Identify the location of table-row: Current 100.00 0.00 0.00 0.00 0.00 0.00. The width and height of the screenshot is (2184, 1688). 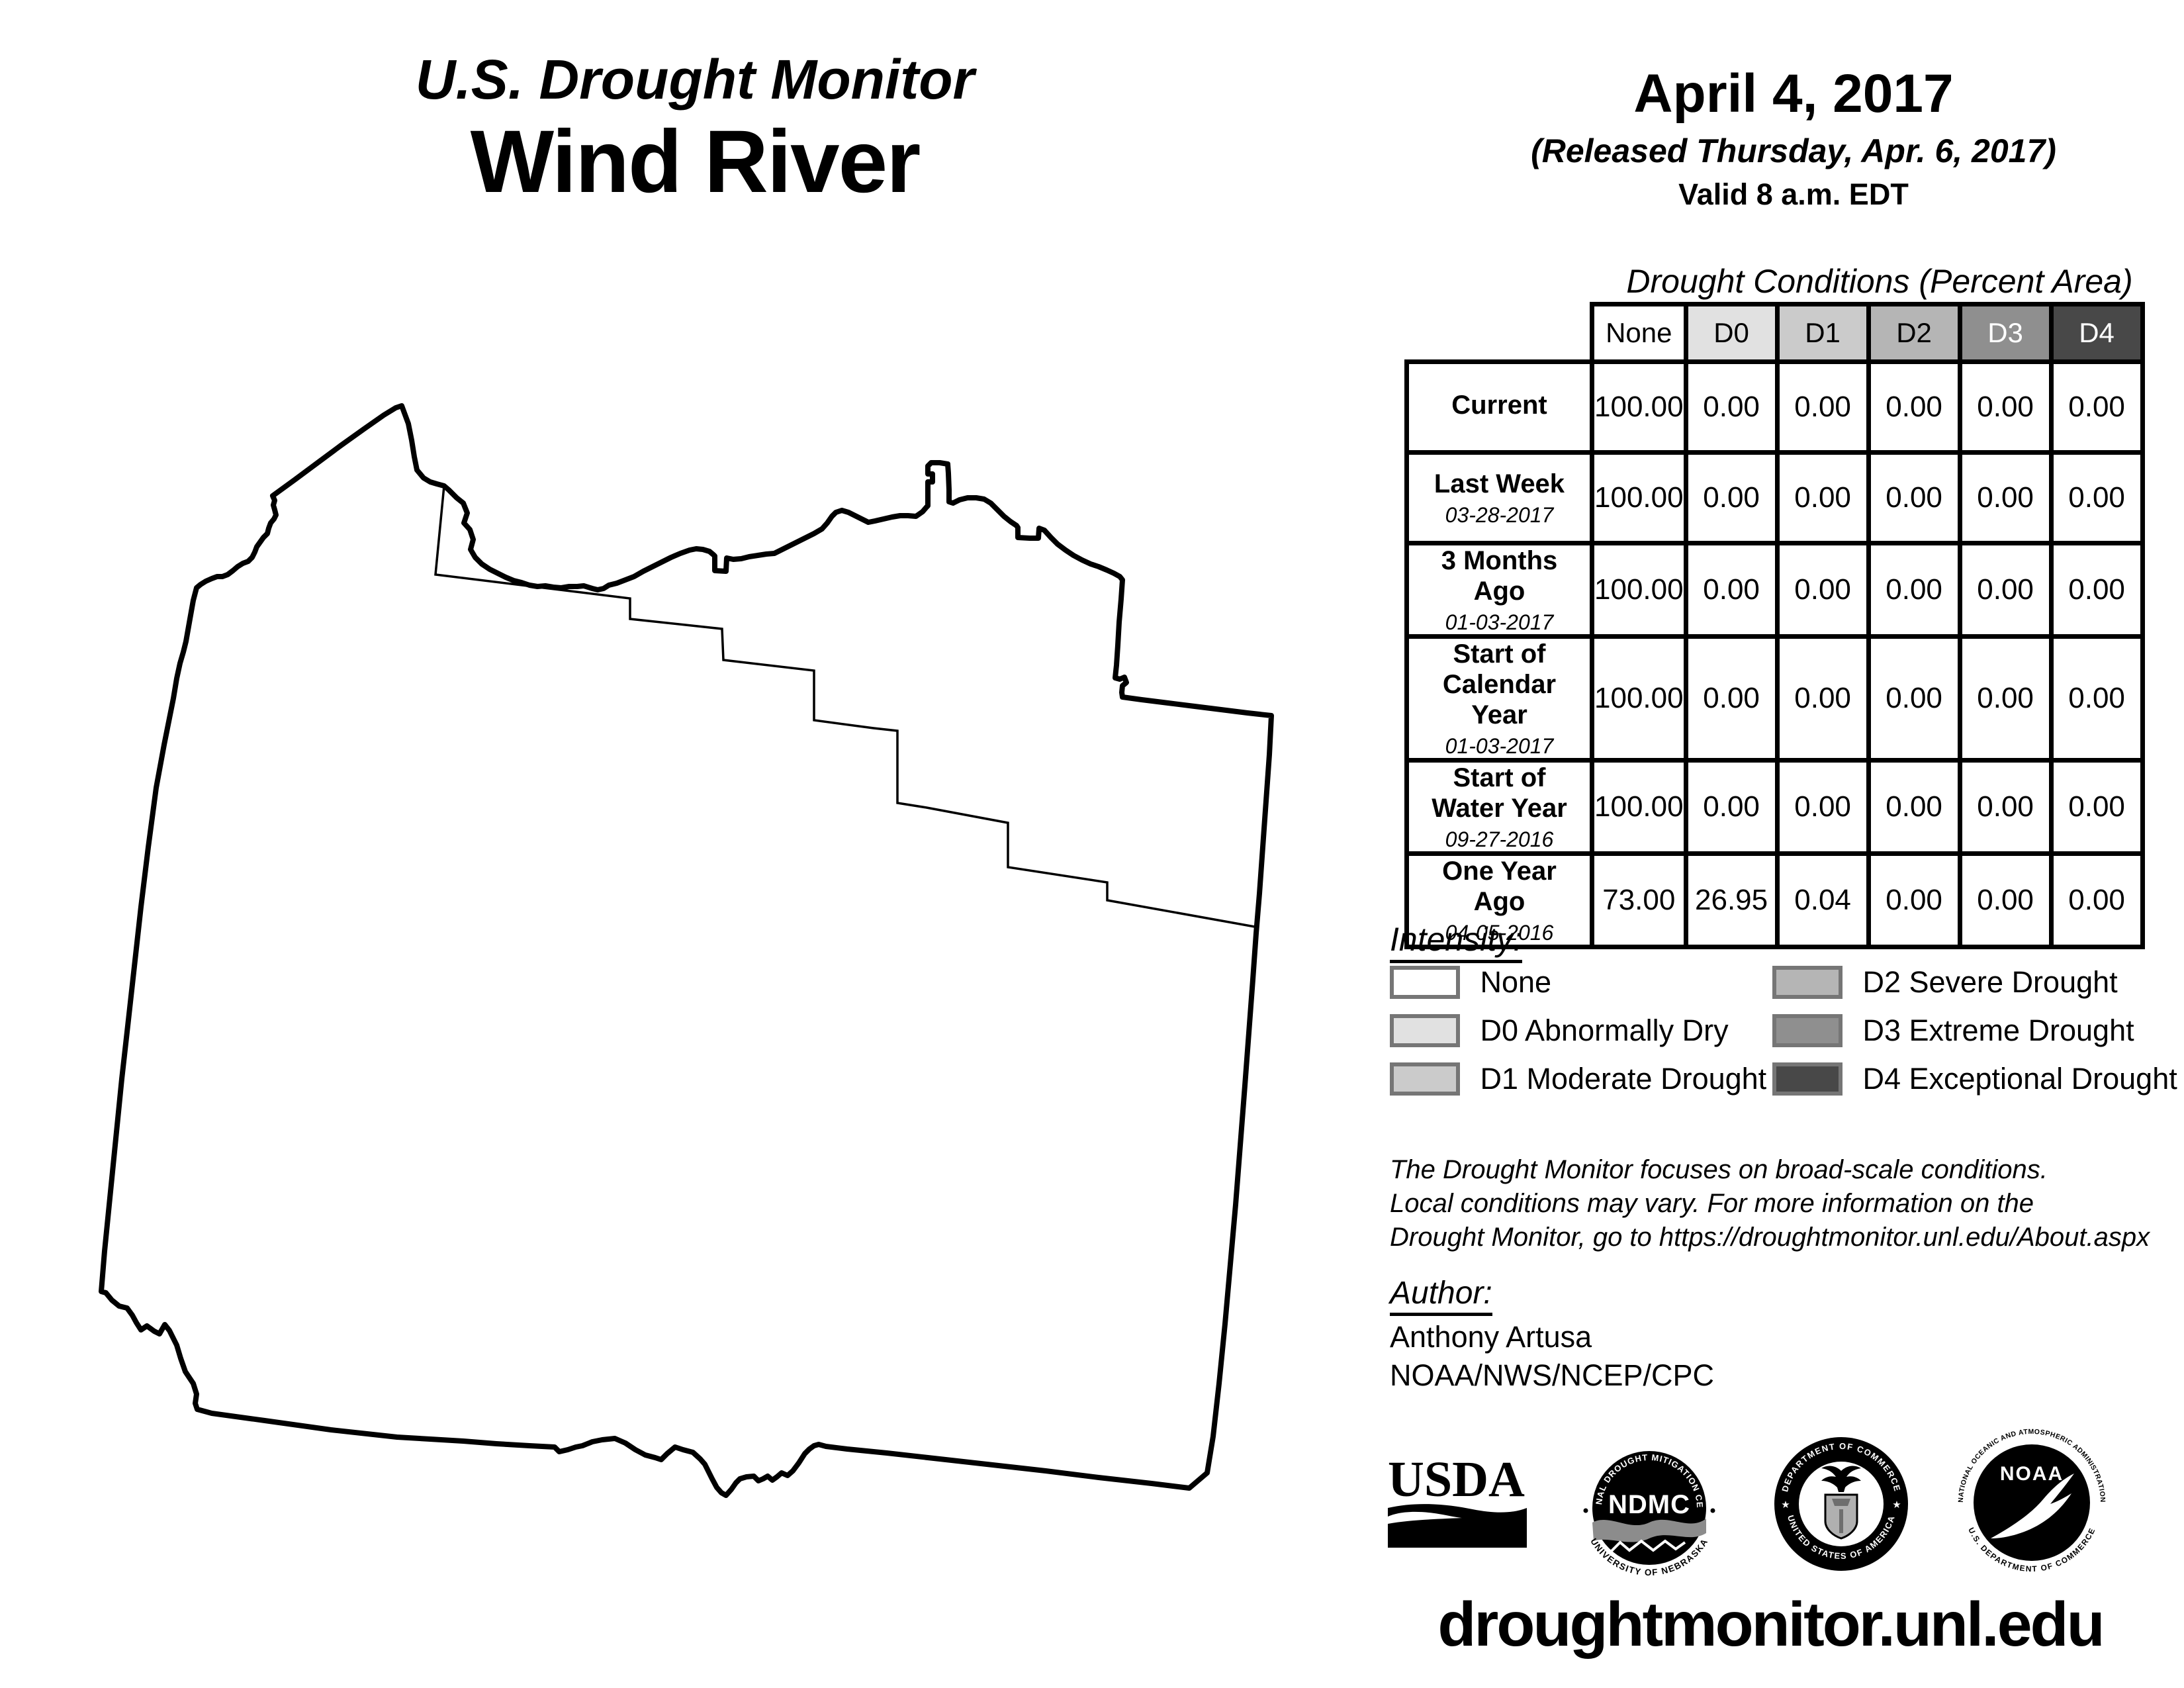
(1775, 407).